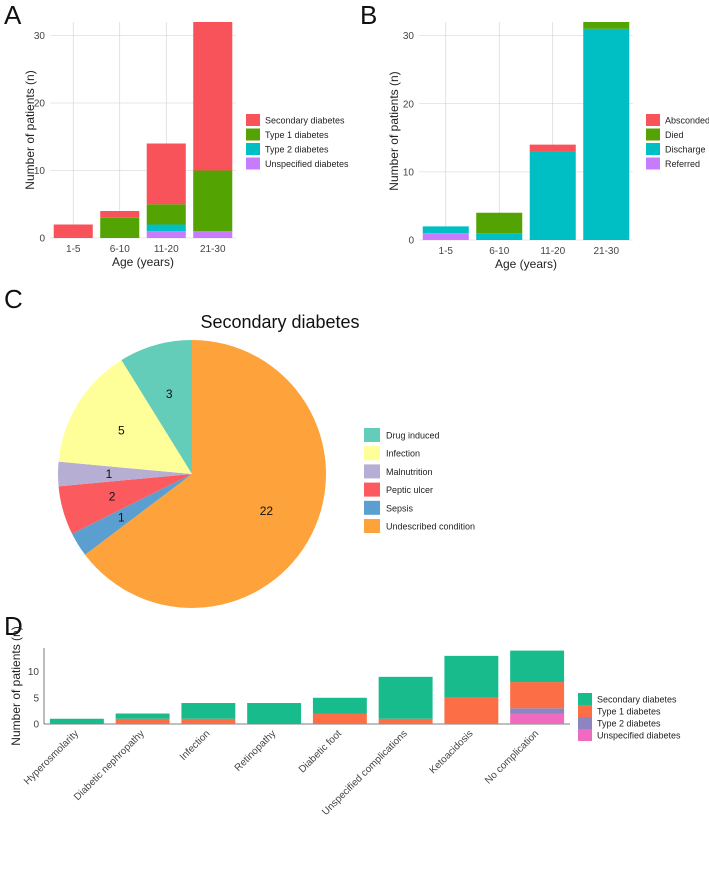  I want to click on bar-21-30-discharge, so click(606, 134).